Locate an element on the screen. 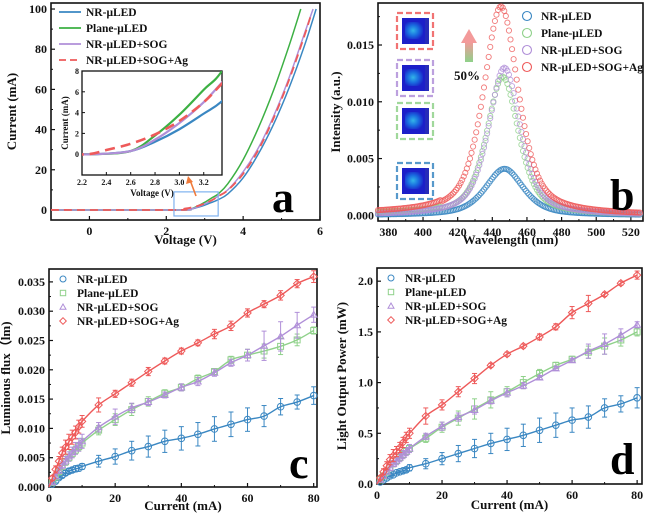  legend-label-nr-uled-sog: NR-μLED+SOG is located at coordinates (117, 308).